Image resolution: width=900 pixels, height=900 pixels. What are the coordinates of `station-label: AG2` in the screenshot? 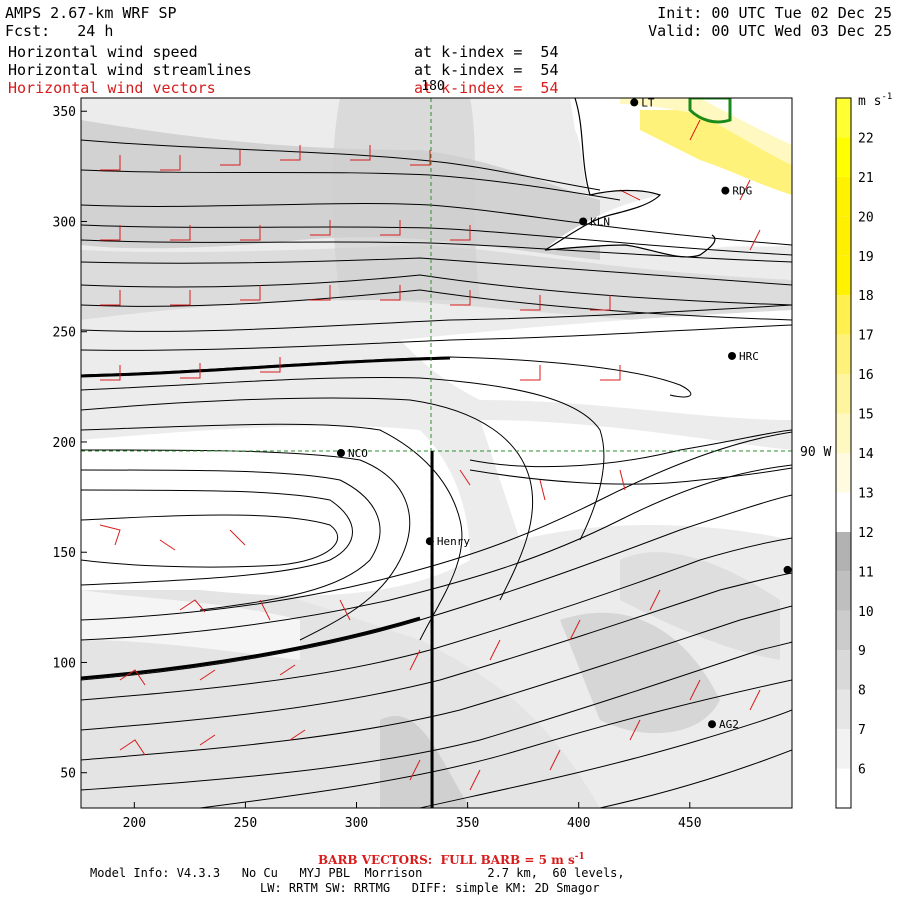 It's located at (729, 724).